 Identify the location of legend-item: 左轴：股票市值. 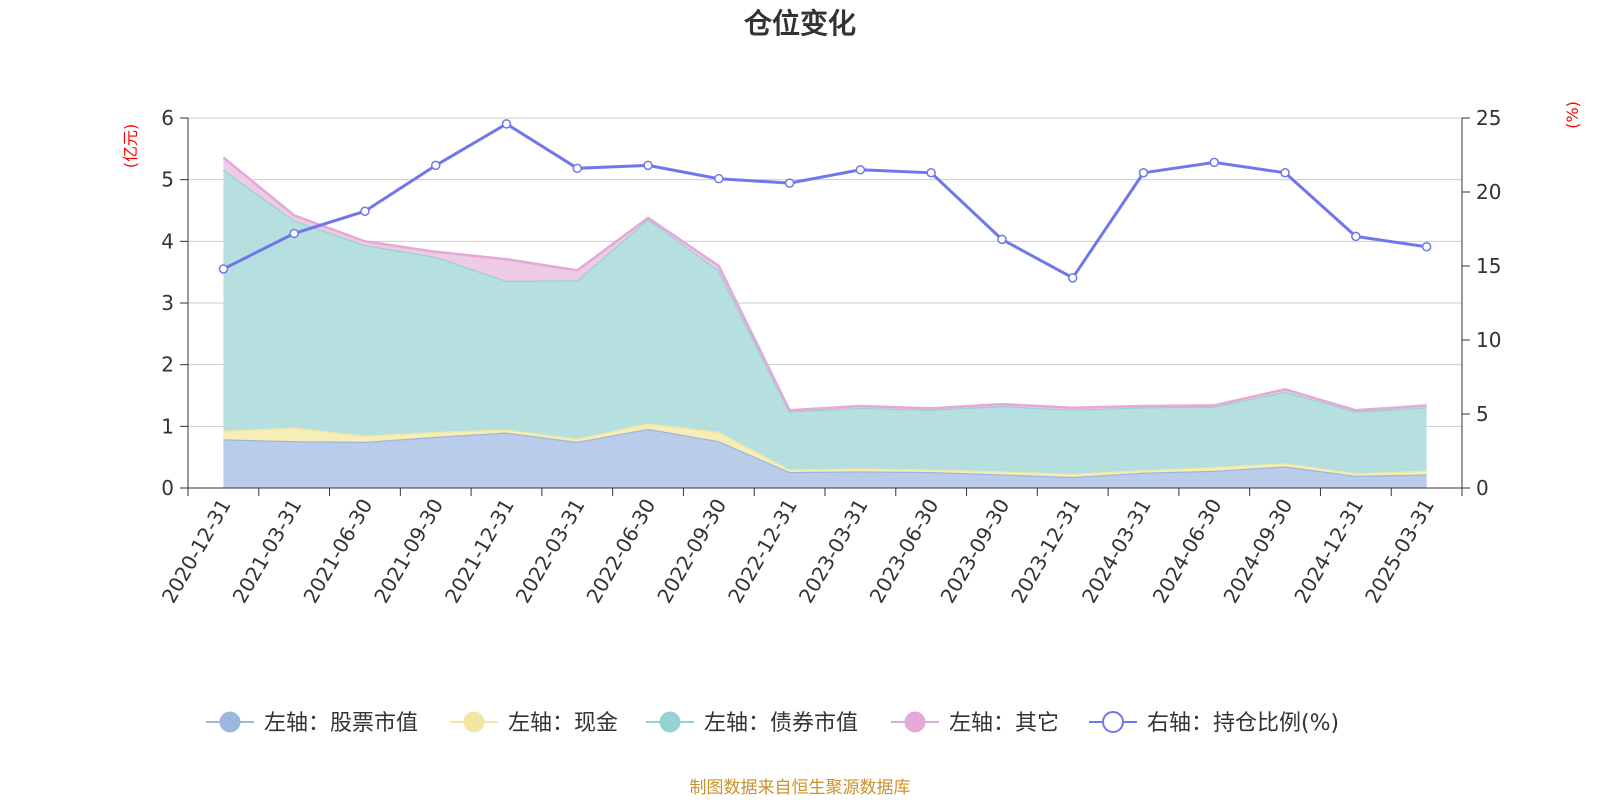
(312, 723).